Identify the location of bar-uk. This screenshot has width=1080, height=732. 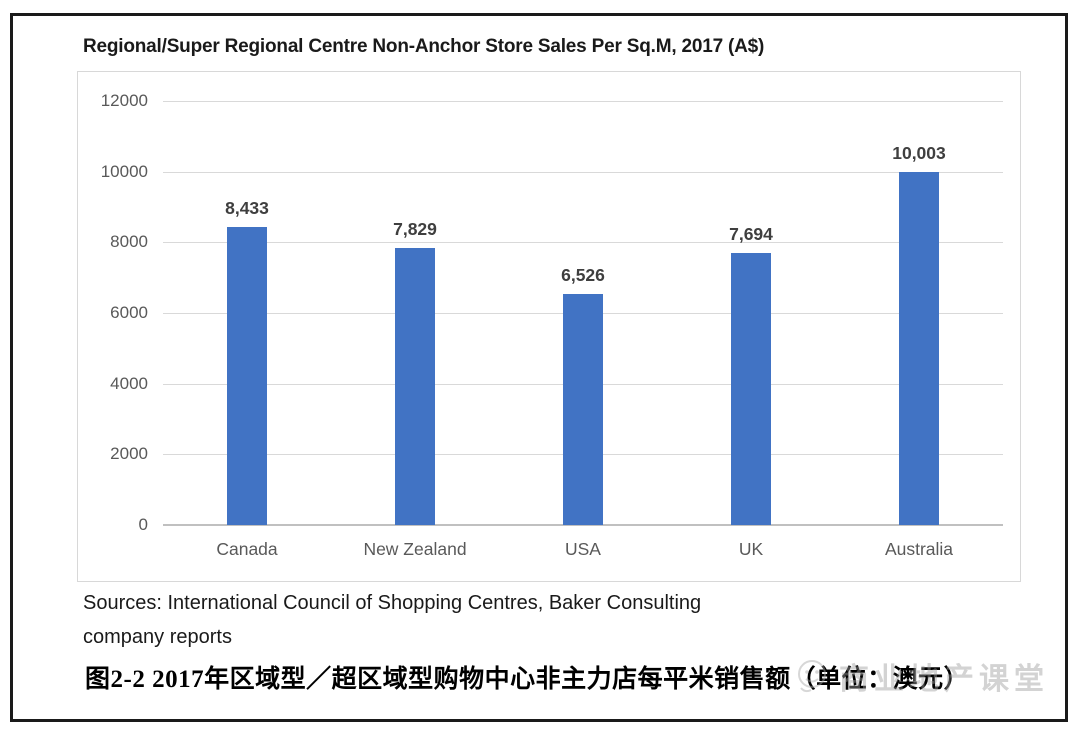
(751, 389).